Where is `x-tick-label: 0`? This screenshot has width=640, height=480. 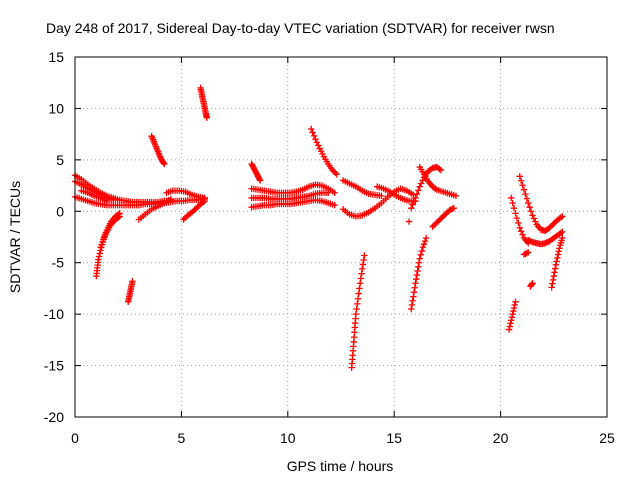 x-tick-label: 0 is located at coordinates (75, 438).